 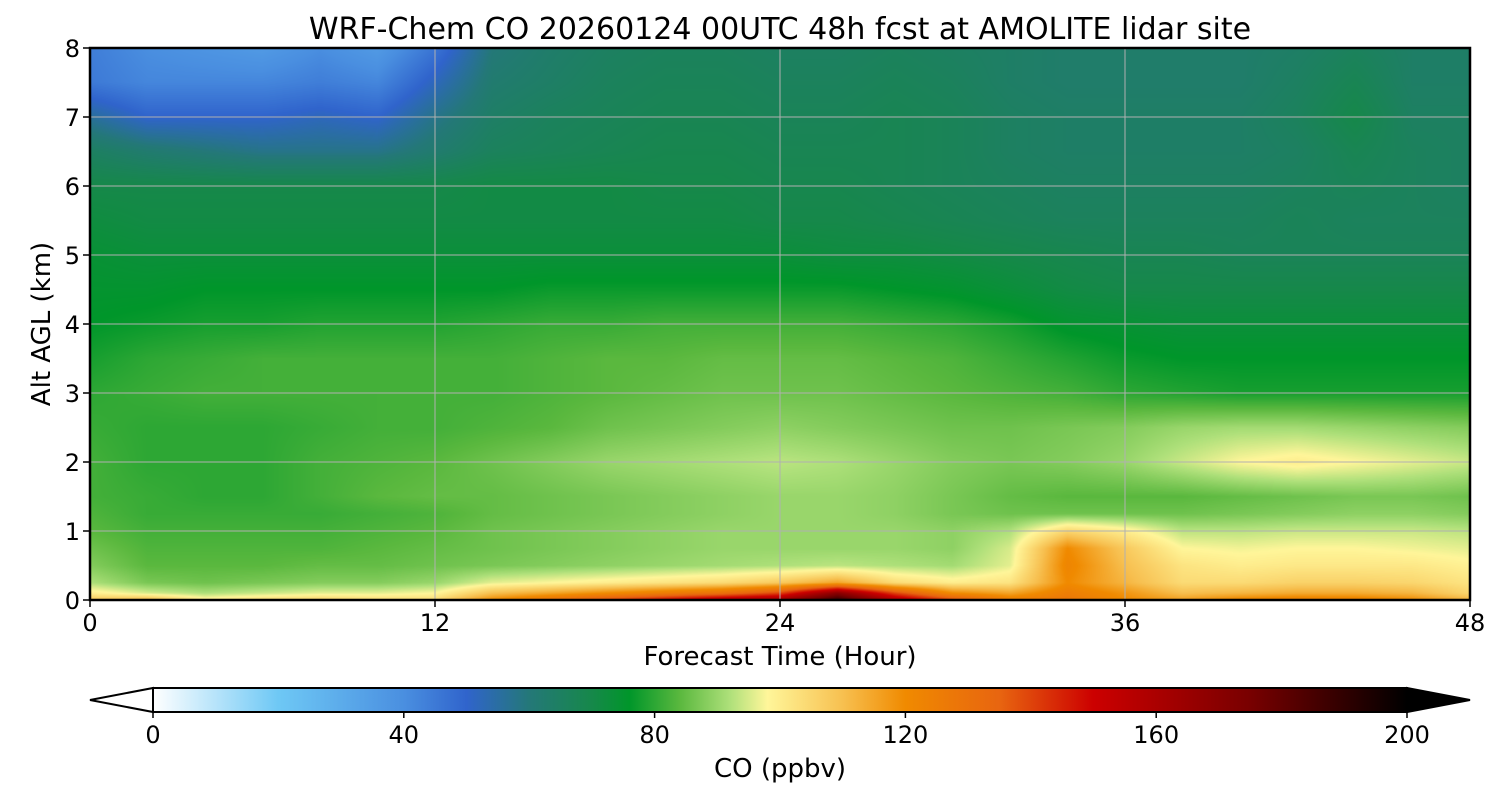 What do you see at coordinates (1125, 623) in the screenshot?
I see `x-tick-label: 36` at bounding box center [1125, 623].